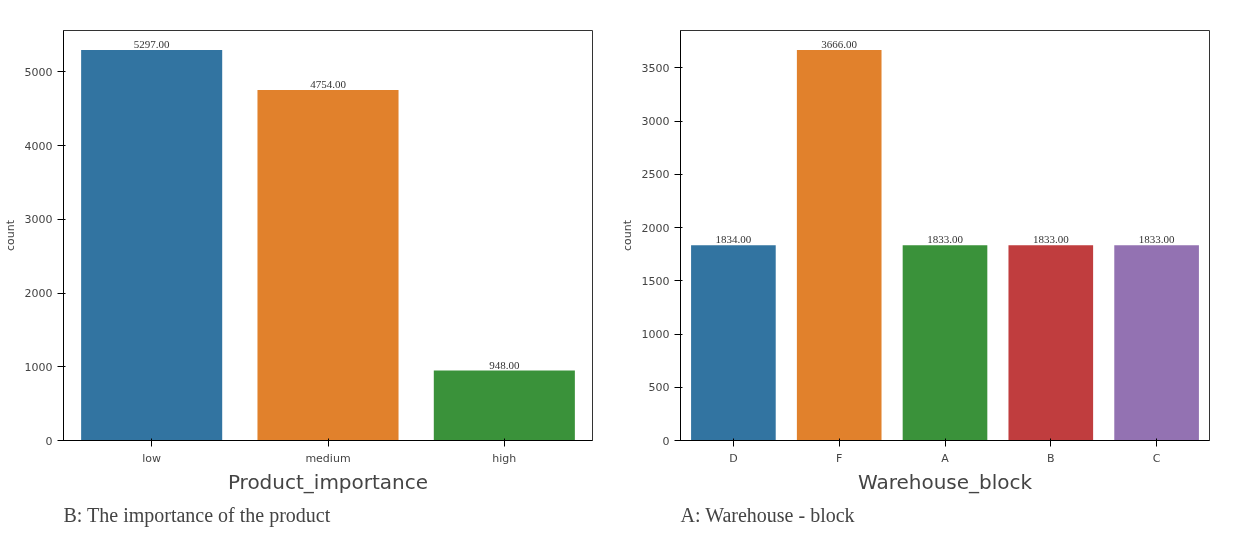 The width and height of the screenshot is (1250, 536). What do you see at coordinates (945, 481) in the screenshot?
I see `x-axis-title: Warehouse_block` at bounding box center [945, 481].